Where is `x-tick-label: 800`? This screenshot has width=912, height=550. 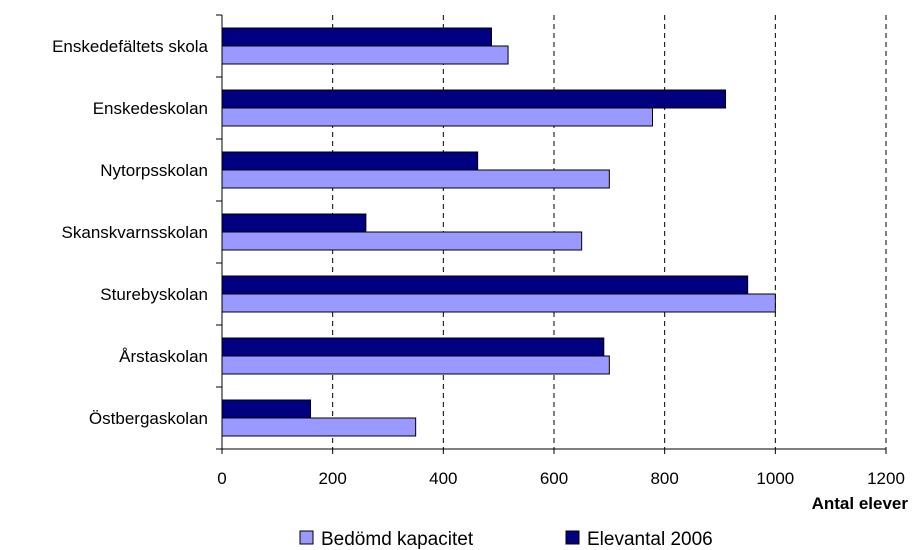 x-tick-label: 800 is located at coordinates (664, 478).